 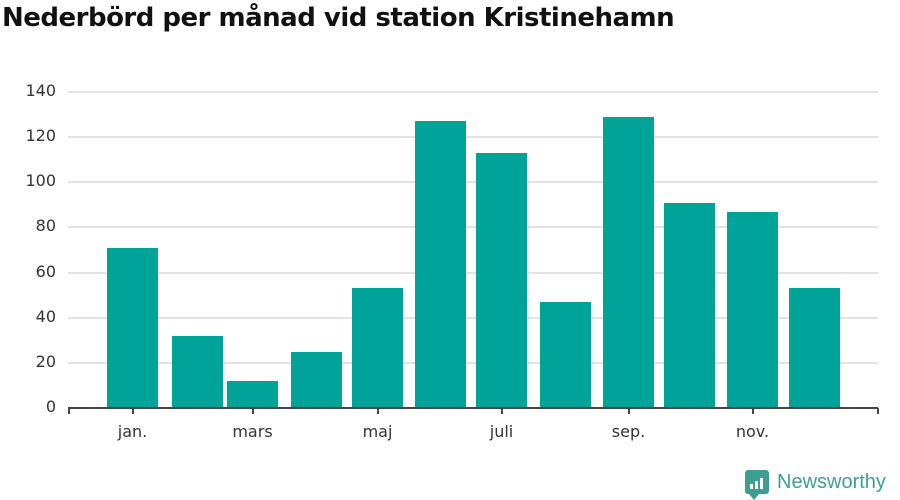 I want to click on brand-name: Newsworthy, so click(x=831, y=481).